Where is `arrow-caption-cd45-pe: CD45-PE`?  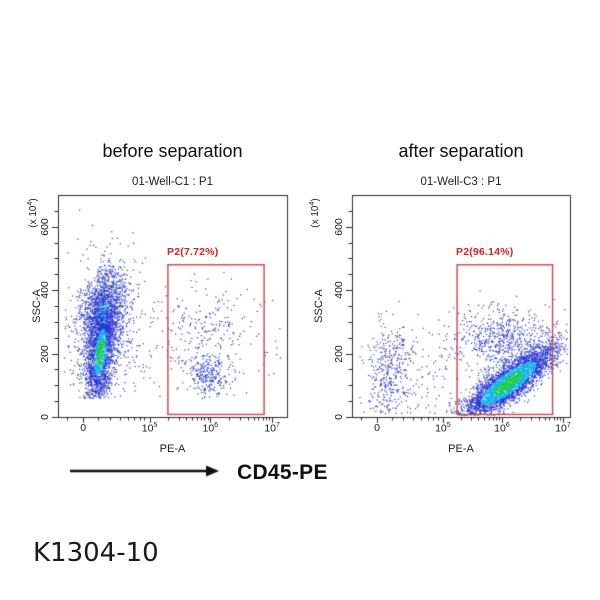
arrow-caption-cd45-pe: CD45-PE is located at coordinates (282, 472).